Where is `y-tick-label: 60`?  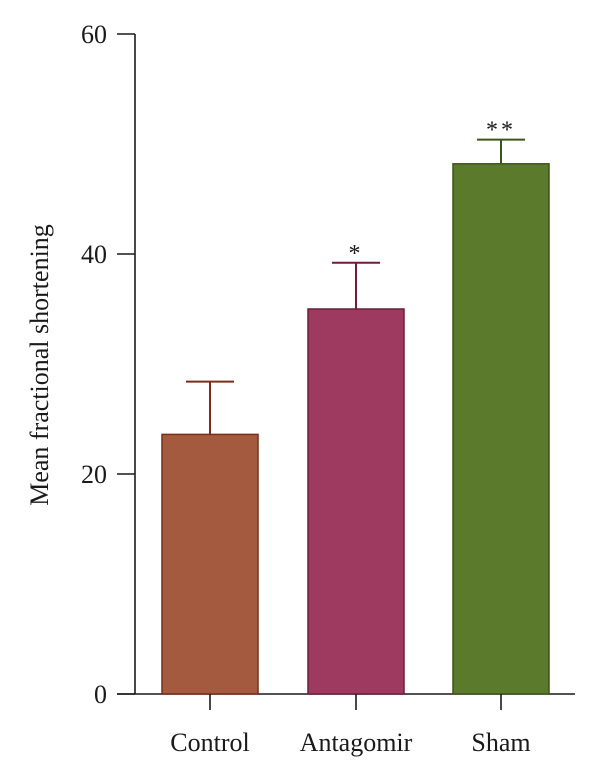
y-tick-label: 60 is located at coordinates (94, 34).